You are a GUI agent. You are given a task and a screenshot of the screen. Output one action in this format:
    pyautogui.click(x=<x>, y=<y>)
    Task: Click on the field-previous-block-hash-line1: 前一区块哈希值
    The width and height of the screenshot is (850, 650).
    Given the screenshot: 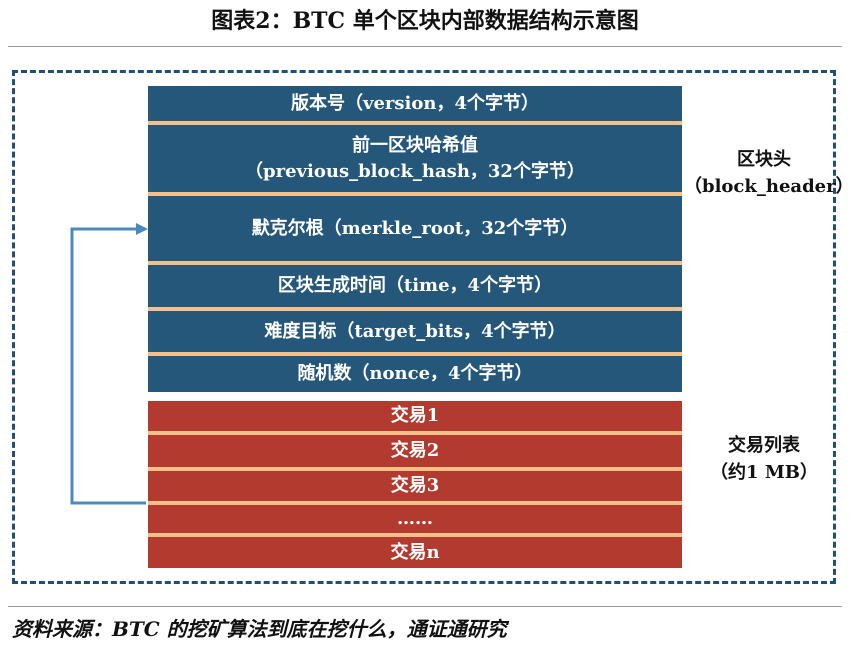 What is the action you would take?
    pyautogui.click(x=415, y=145)
    